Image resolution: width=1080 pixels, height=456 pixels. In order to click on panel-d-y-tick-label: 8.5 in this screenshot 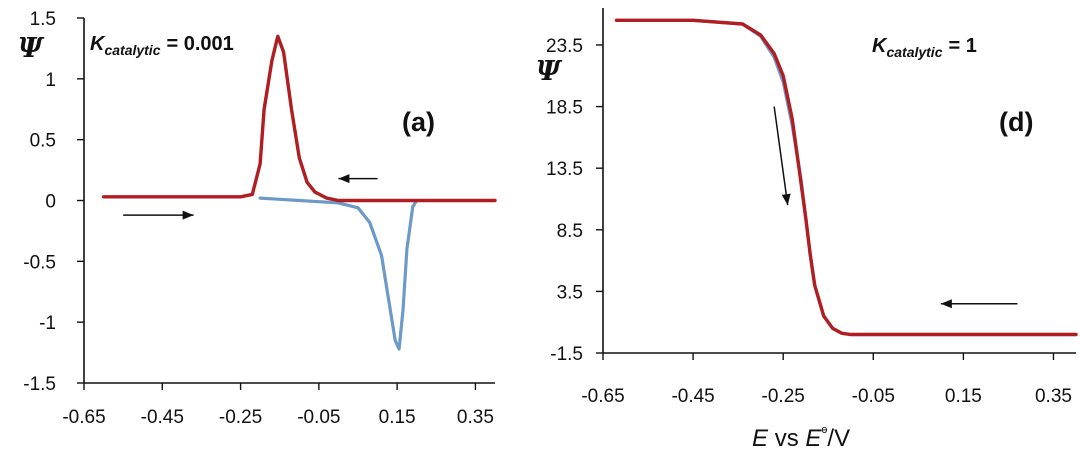, I will do `click(570, 231)`.